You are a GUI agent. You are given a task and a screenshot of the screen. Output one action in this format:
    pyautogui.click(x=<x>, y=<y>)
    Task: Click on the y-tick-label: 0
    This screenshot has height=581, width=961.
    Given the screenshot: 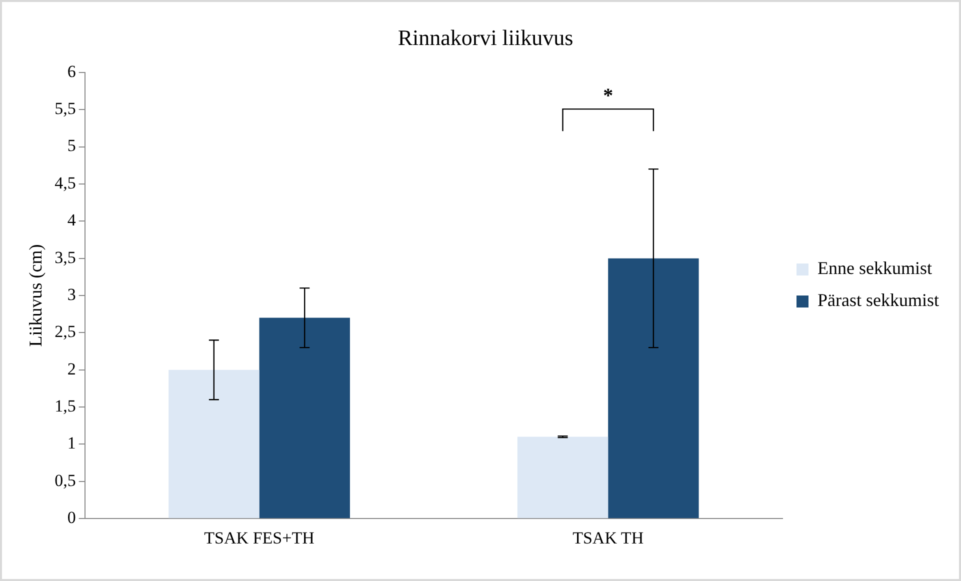 What is the action you would take?
    pyautogui.click(x=71, y=518)
    